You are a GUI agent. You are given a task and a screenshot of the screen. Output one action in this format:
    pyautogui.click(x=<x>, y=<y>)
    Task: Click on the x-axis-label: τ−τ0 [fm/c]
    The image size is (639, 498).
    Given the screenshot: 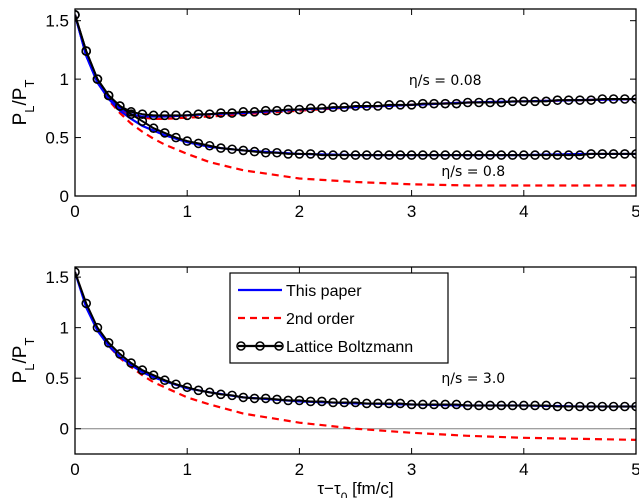 What is the action you would take?
    pyautogui.click(x=355, y=488)
    